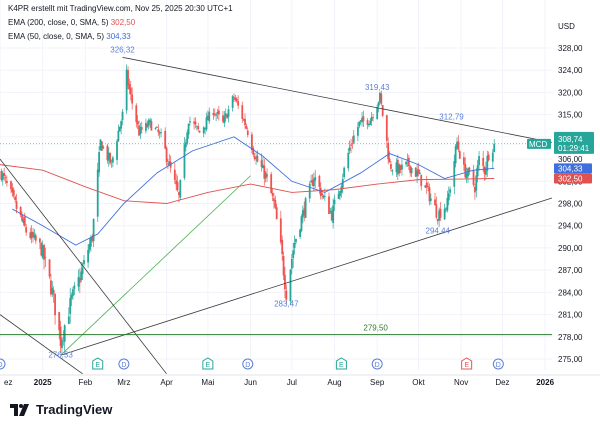  I want to click on ema50-legend: EMA (50, close, 0, SMA, 5) 304,33, so click(69, 36).